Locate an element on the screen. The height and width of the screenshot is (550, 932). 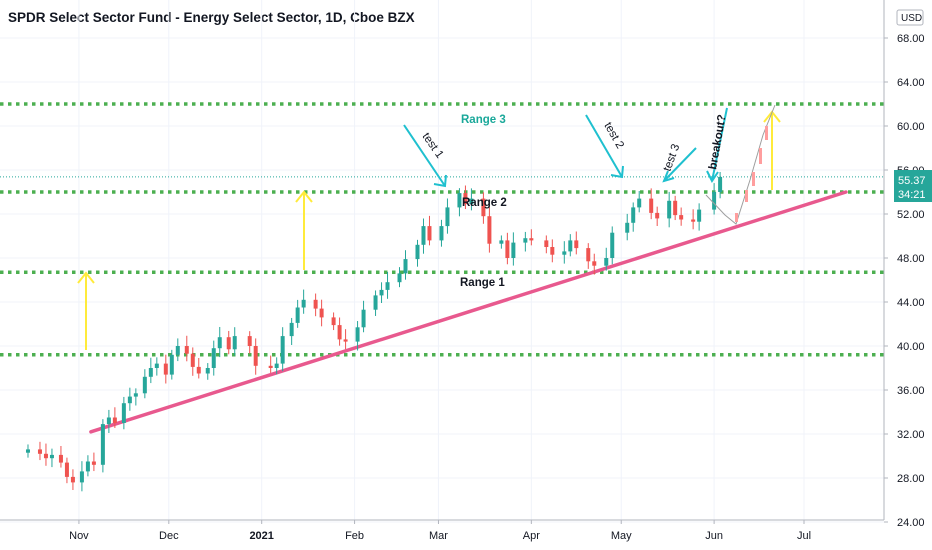
y-tick-label: 28.00 is located at coordinates (911, 479).